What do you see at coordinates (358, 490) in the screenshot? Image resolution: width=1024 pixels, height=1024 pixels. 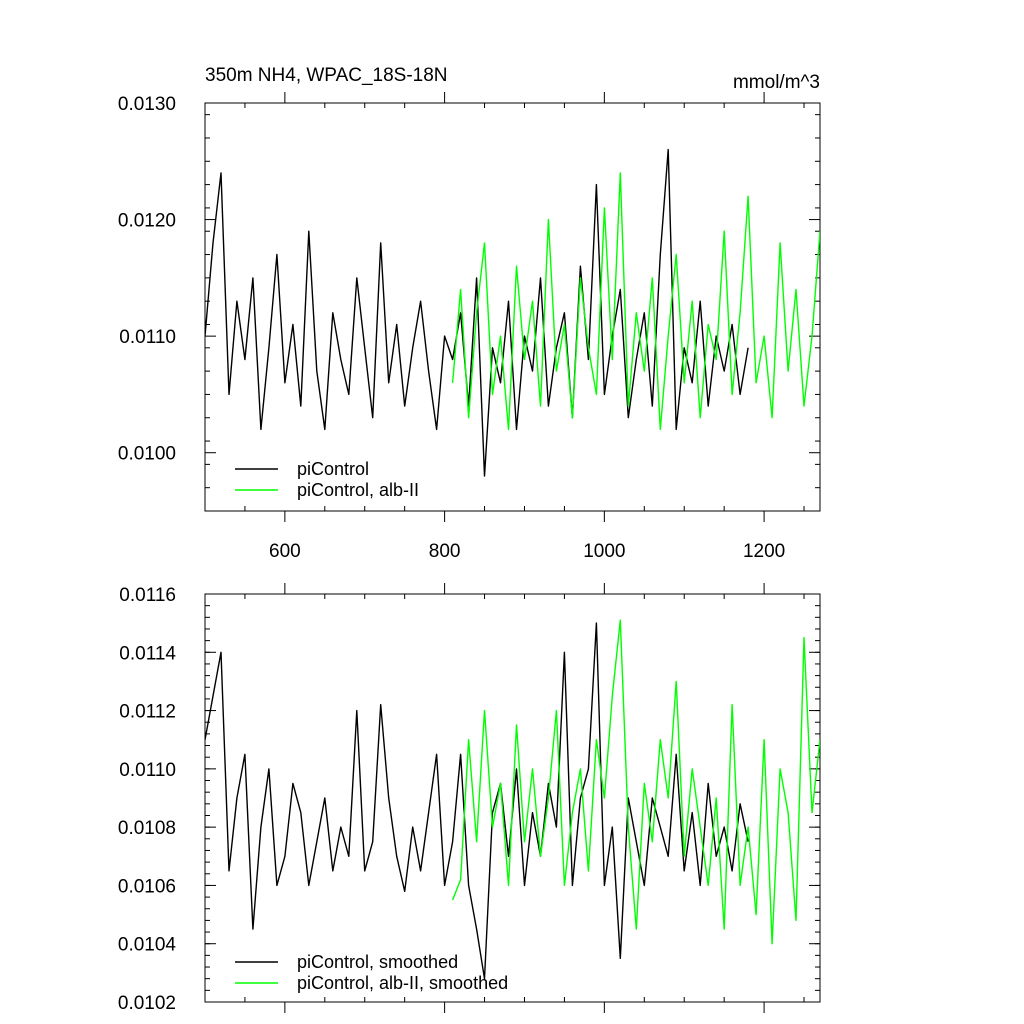 I see `legend-label: piControl, alb-II` at bounding box center [358, 490].